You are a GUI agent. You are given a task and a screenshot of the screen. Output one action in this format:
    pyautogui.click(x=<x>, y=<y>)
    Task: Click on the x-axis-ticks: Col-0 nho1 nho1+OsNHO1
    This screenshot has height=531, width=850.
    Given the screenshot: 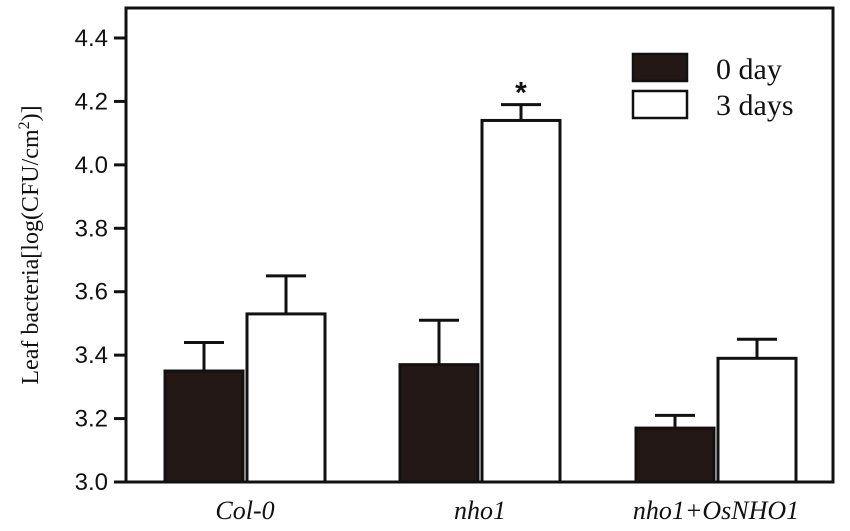 What is the action you would take?
    pyautogui.click(x=507, y=510)
    